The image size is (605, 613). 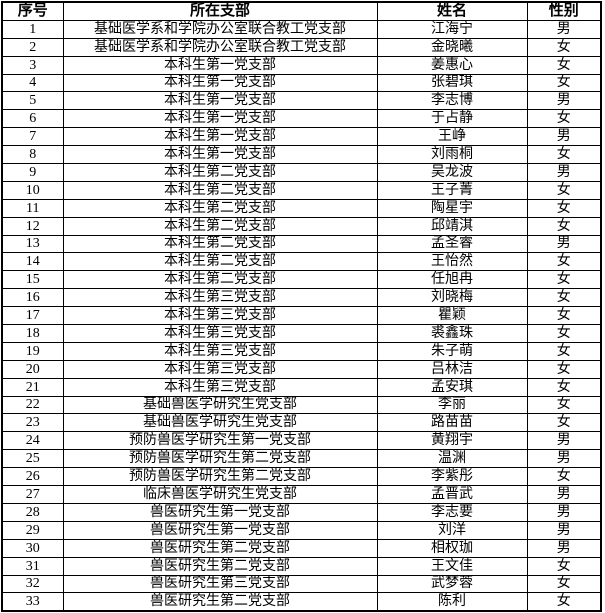 I want to click on table-row: 6 本科生第一党支部 于占静女, so click(x=301, y=119).